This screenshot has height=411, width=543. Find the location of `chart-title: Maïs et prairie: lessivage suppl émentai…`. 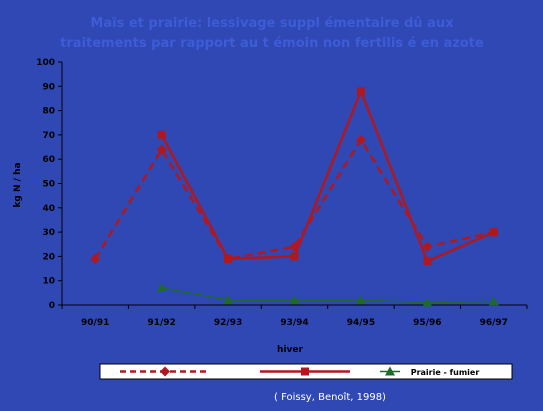

chart-title: Maïs et prairie: lessivage suppl émentai… is located at coordinates (272, 33).